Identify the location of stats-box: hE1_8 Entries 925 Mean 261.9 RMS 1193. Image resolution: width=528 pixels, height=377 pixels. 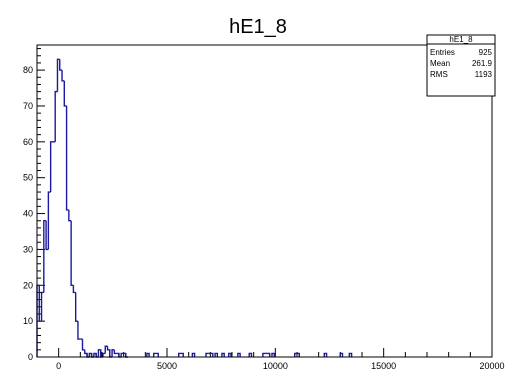
(461, 65).